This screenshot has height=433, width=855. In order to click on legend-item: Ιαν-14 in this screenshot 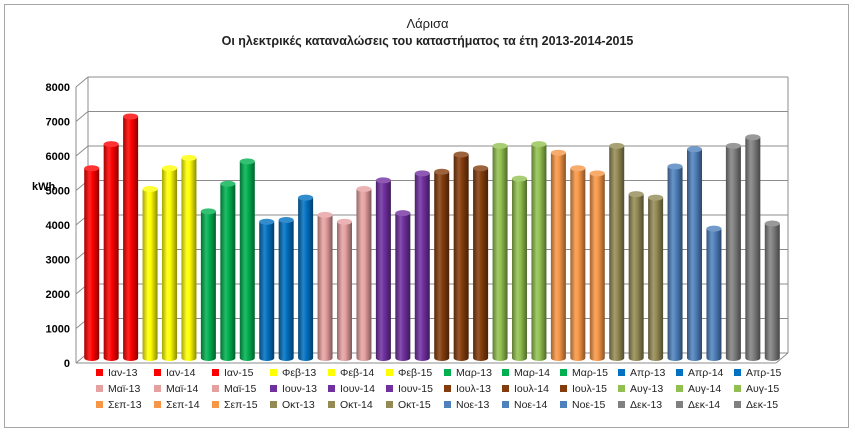, I will do `click(174, 373)`.